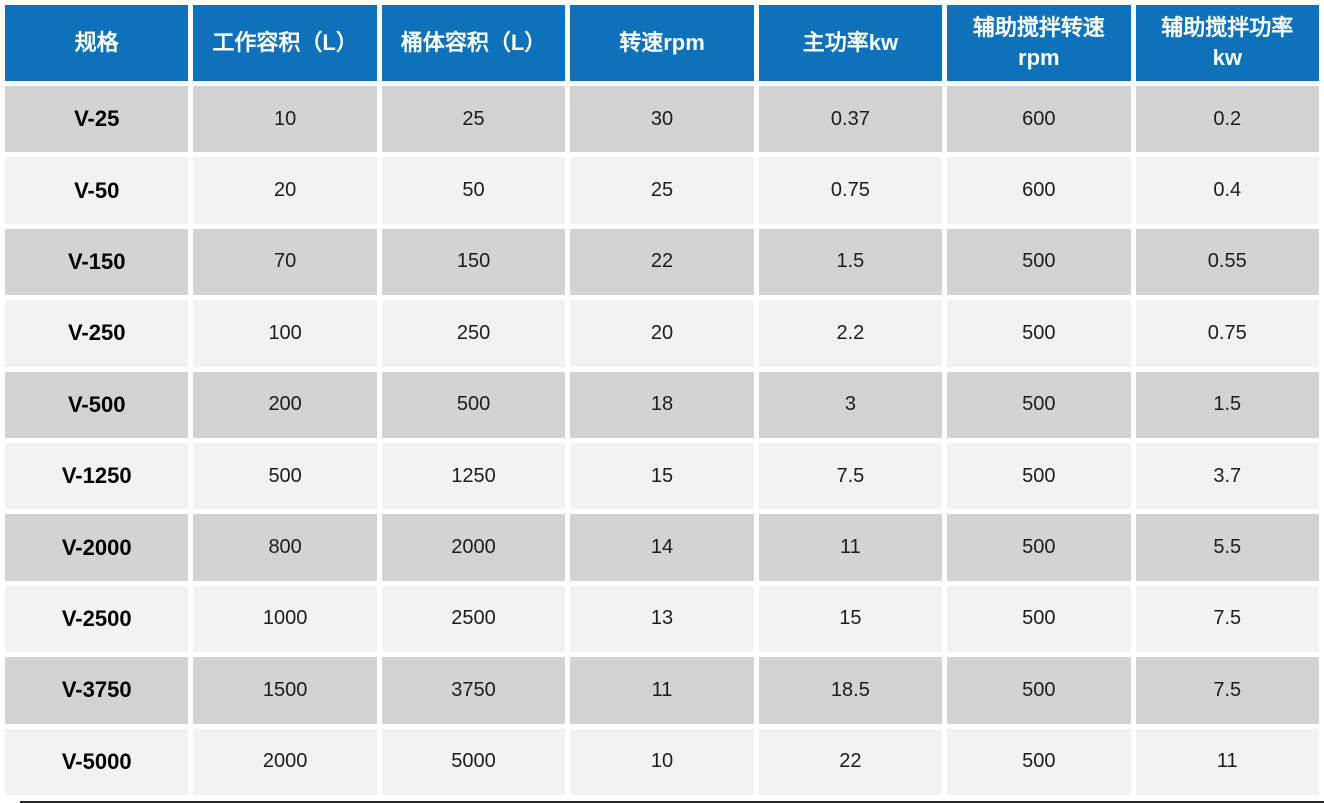  I want to click on table-row: V-500 200 500 18 3 500 1.5, so click(662, 404).